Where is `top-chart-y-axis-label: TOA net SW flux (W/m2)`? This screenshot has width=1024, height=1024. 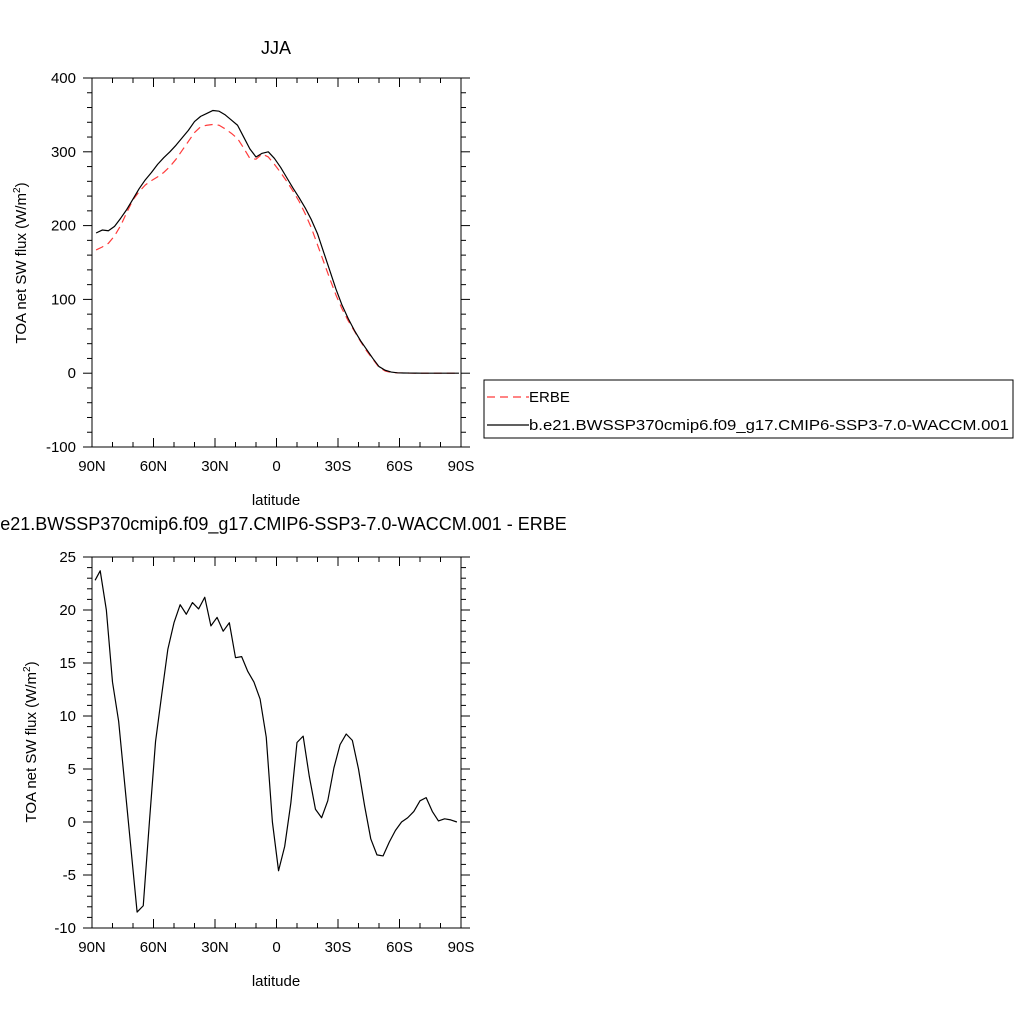
top-chart-y-axis-label: TOA net SW flux (W/m2) is located at coordinates (21, 262).